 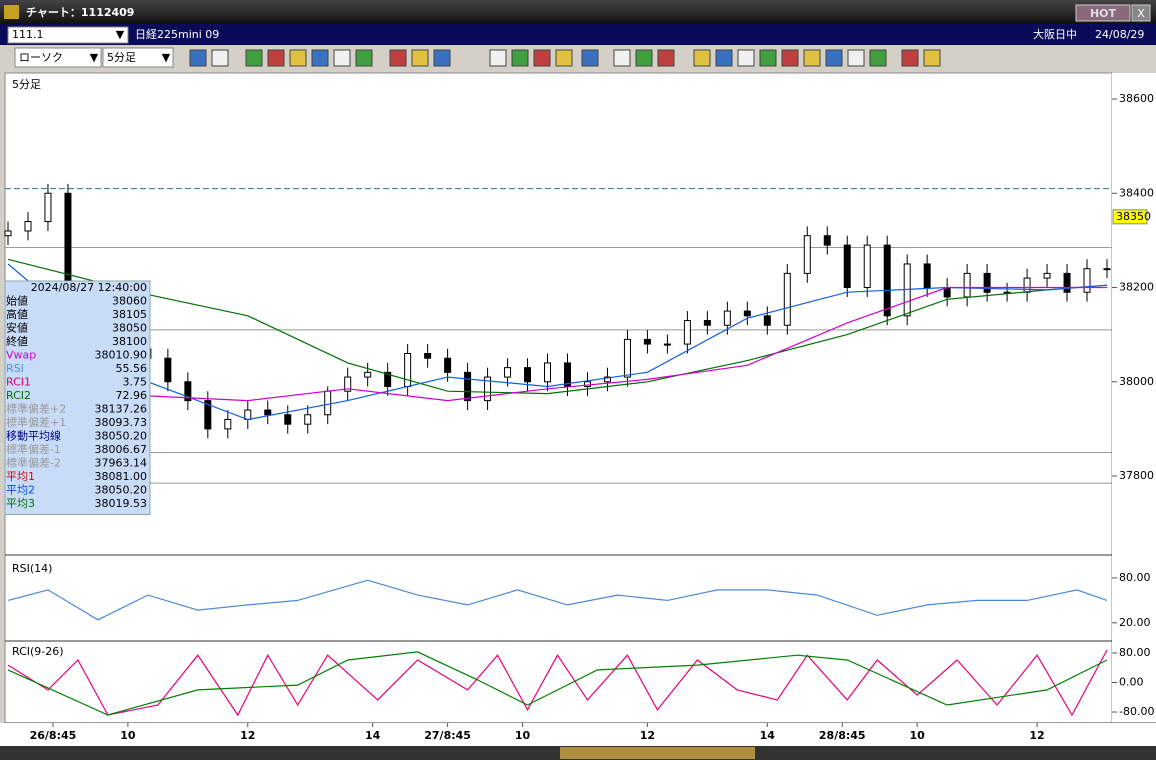 What do you see at coordinates (129, 328) in the screenshot?
I see `info-value: 38050` at bounding box center [129, 328].